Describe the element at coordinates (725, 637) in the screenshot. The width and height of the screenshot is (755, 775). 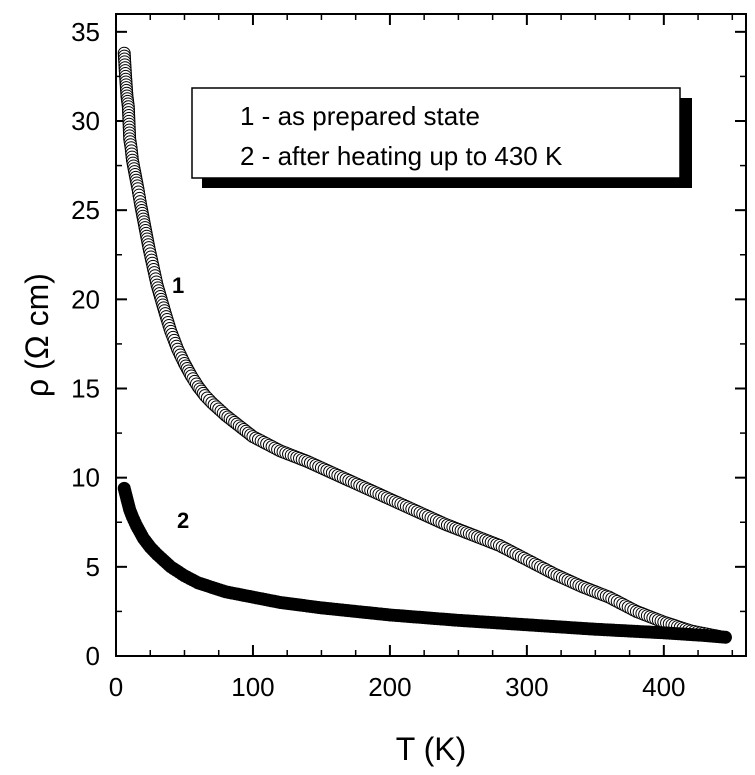
I see `data-point` at that location.